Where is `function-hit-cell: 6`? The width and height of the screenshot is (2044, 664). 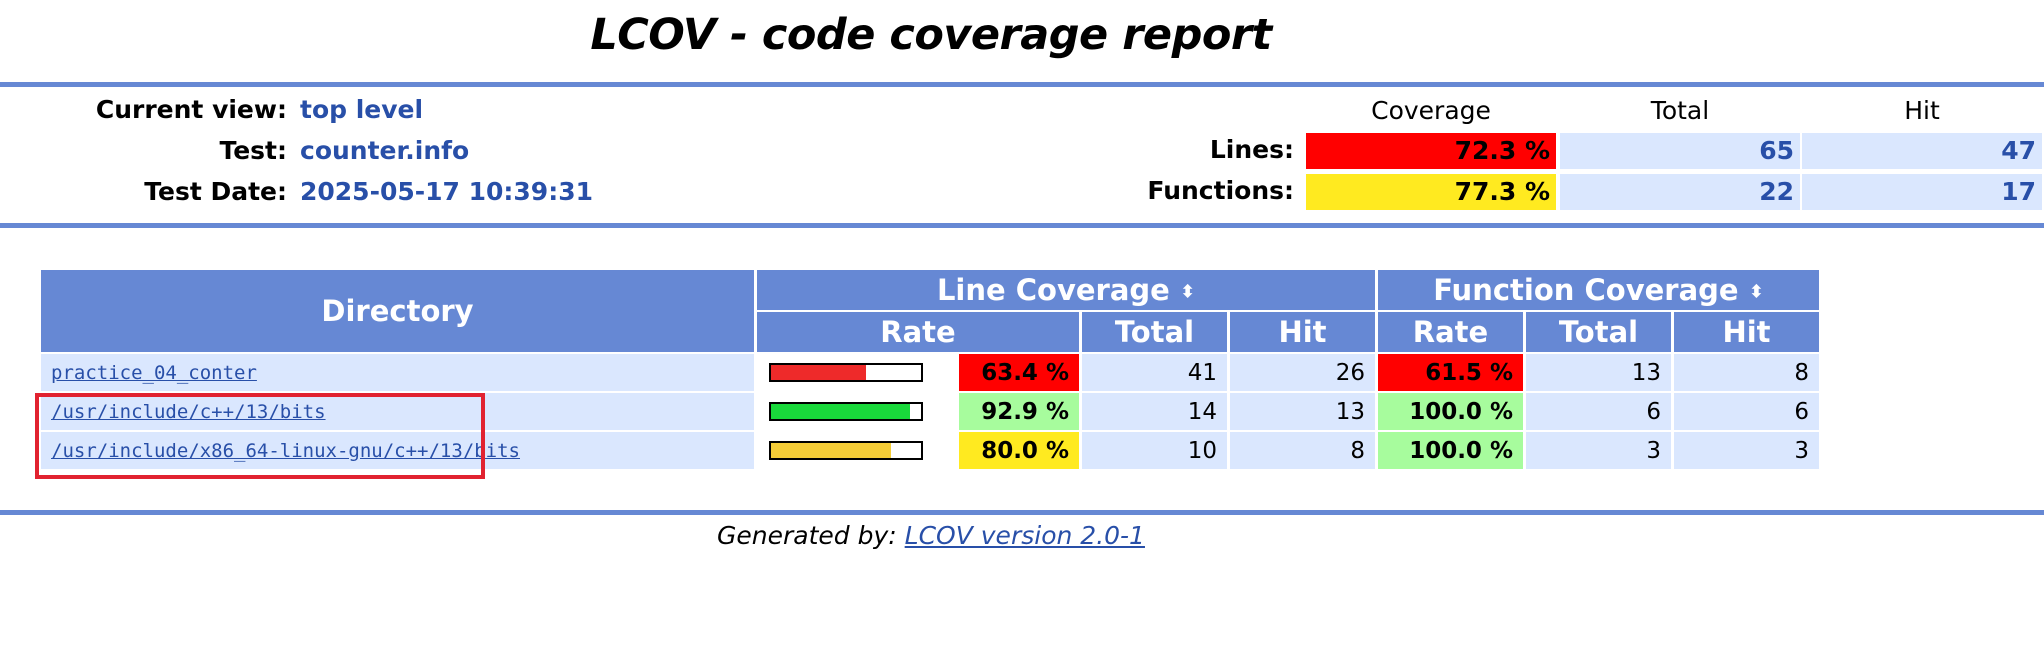 function-hit-cell: 6 is located at coordinates (1746, 411).